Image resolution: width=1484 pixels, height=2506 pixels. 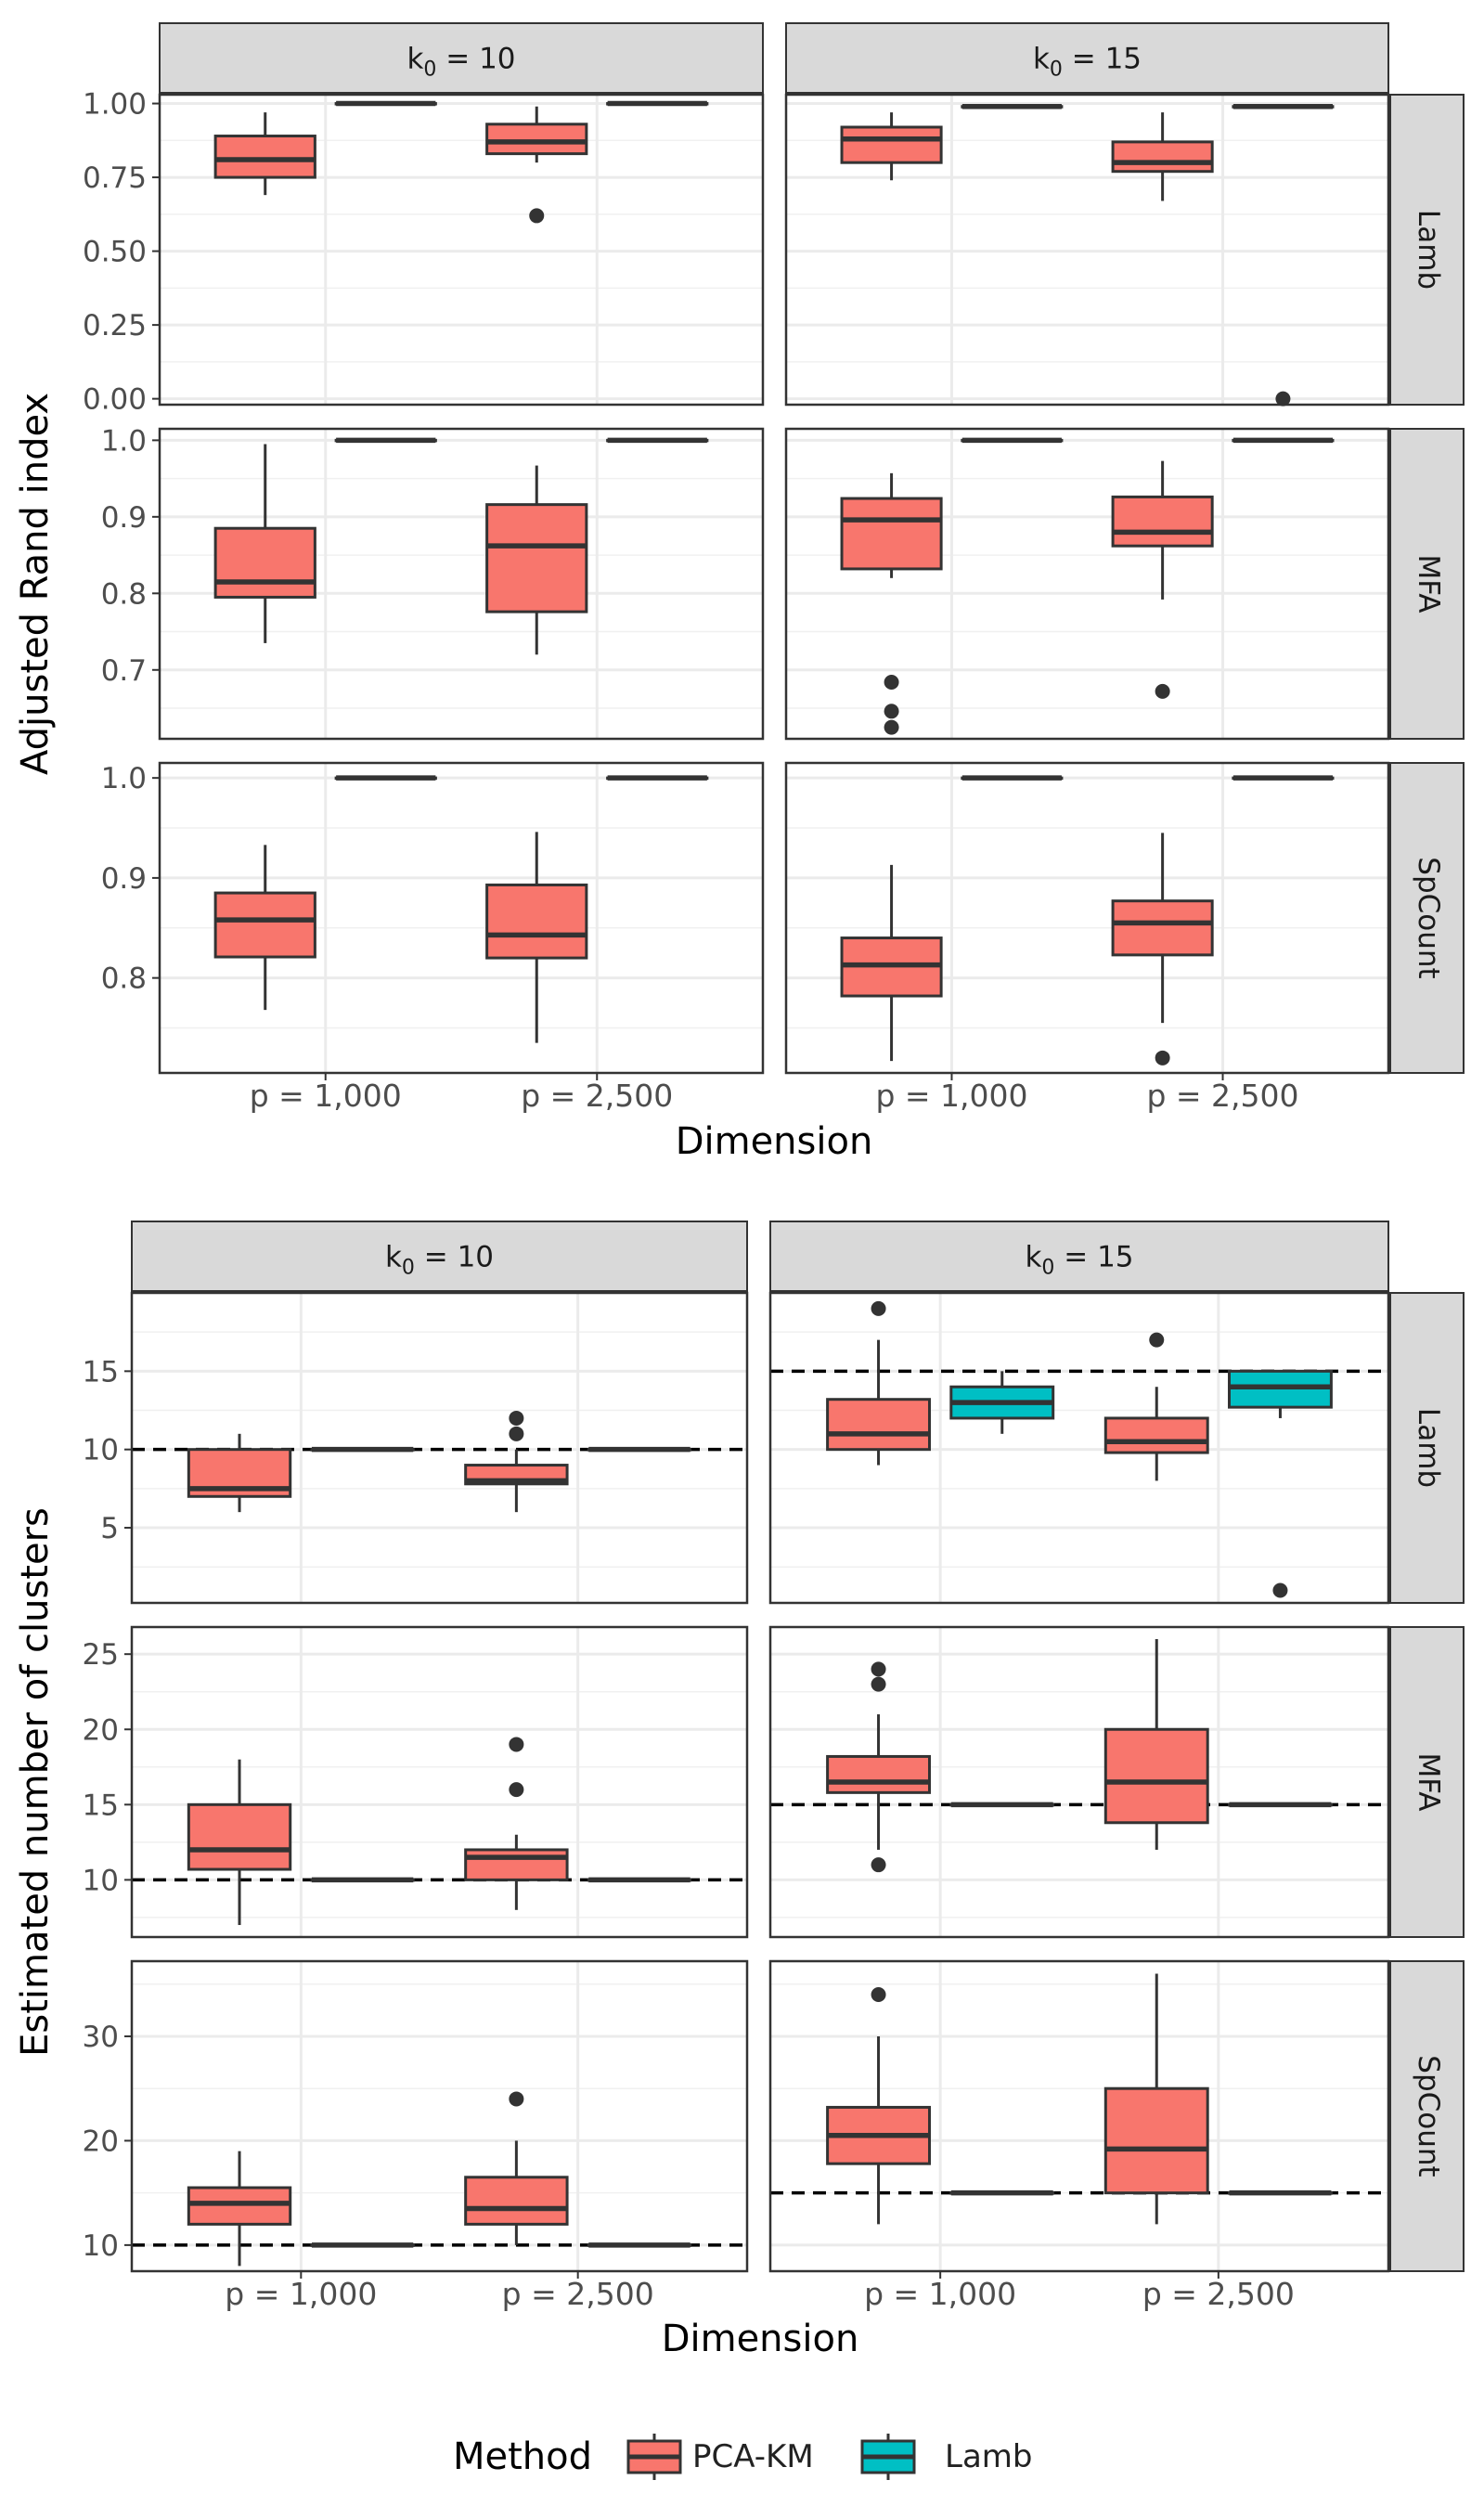 What do you see at coordinates (36, 1782) in the screenshot?
I see `y-axis-title: Estimated number of clusters` at bounding box center [36, 1782].